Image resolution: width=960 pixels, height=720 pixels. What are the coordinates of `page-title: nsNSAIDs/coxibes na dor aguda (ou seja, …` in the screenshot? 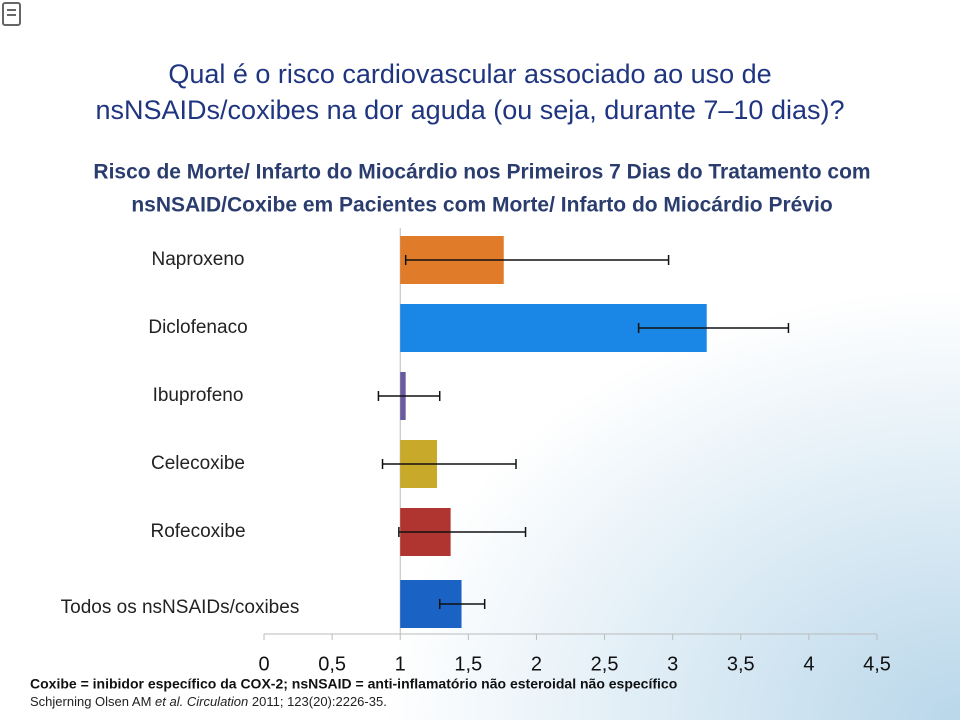 It's located at (470, 110).